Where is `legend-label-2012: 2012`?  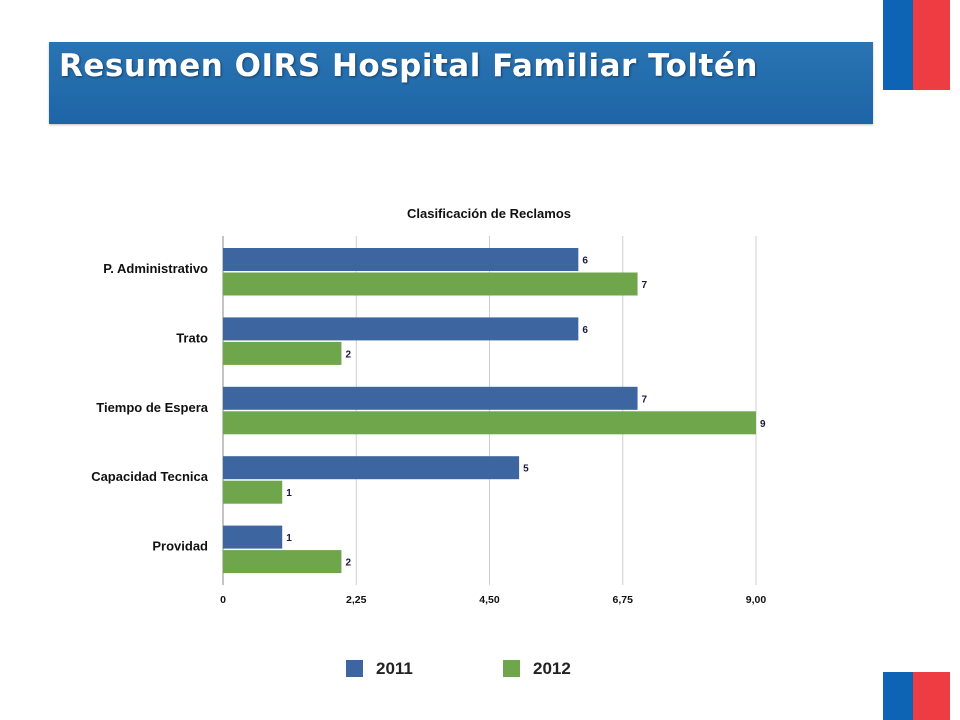 legend-label-2012: 2012 is located at coordinates (552, 668).